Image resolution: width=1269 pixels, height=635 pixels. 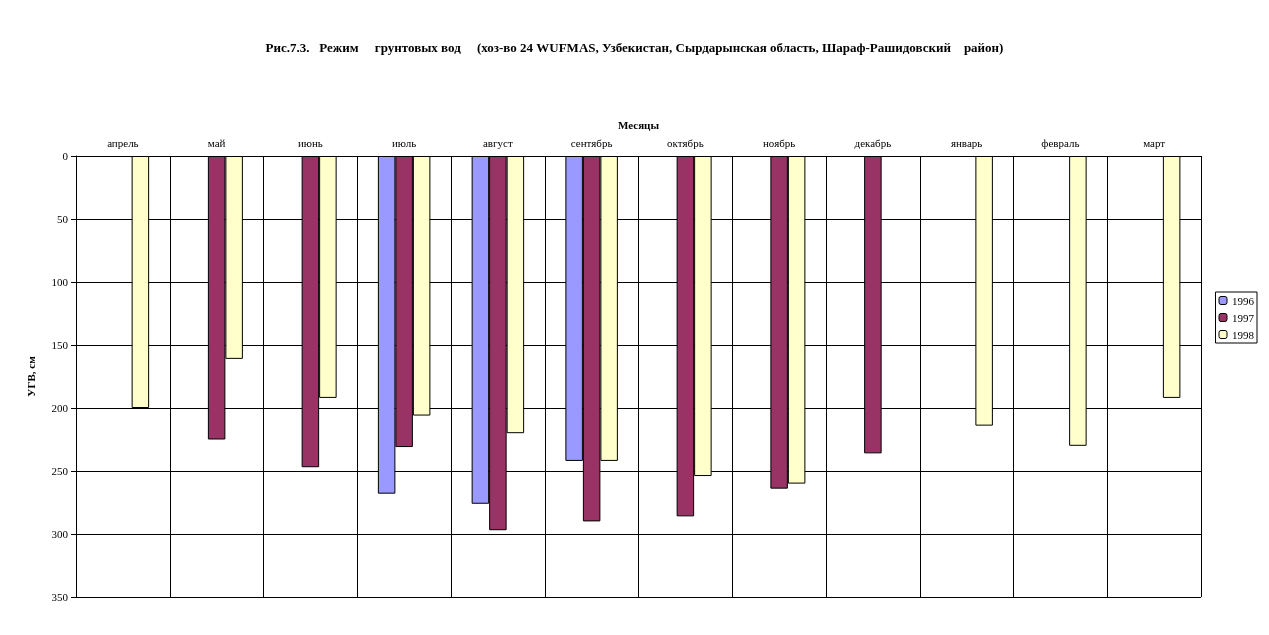 What do you see at coordinates (65, 156) in the screenshot?
I see `y-tick-label: 0` at bounding box center [65, 156].